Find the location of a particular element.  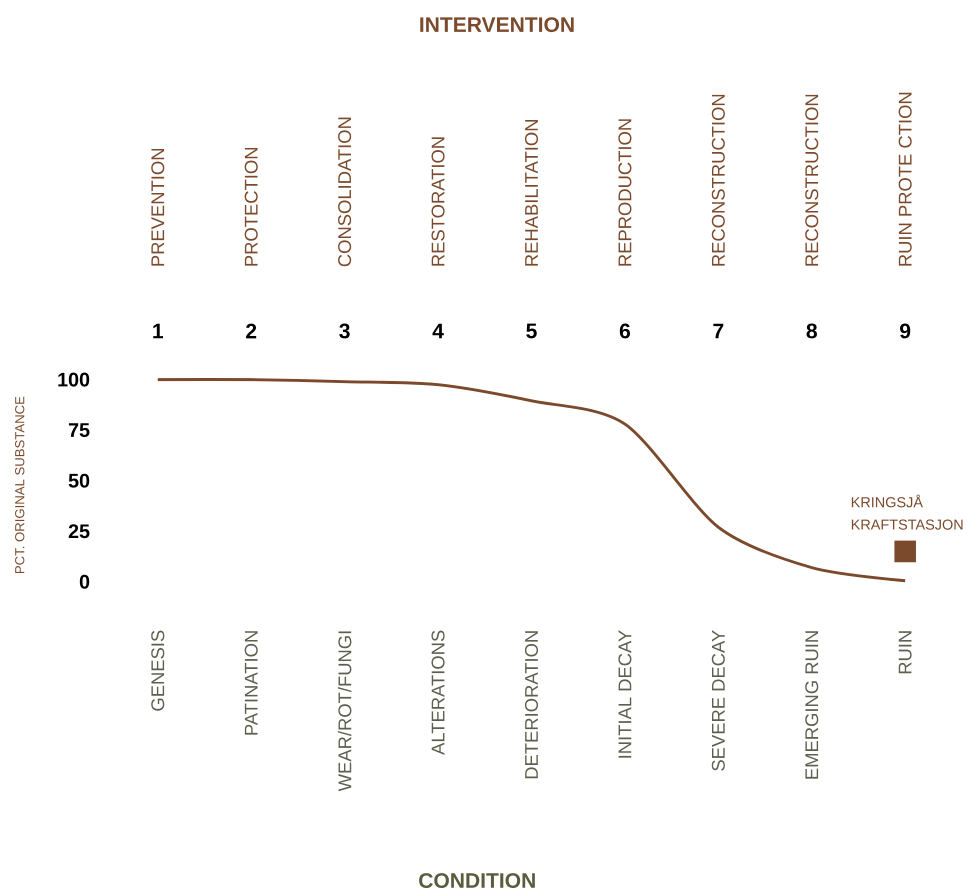

text: PREVENTION is located at coordinates (157, 207).